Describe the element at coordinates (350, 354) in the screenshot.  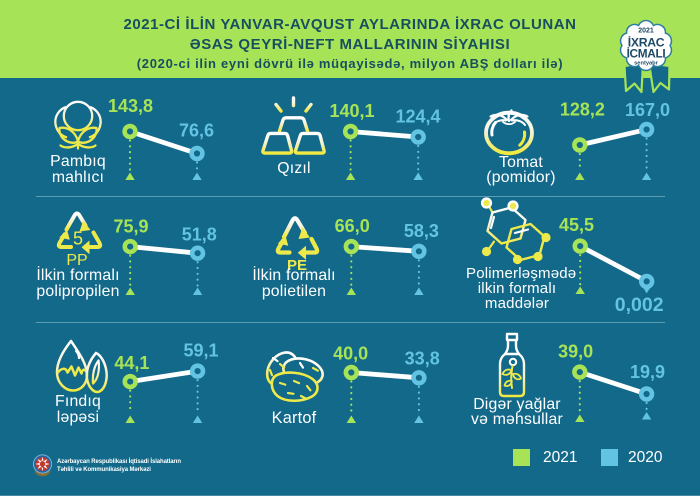
I see `svg-text: 40,0` at that location.